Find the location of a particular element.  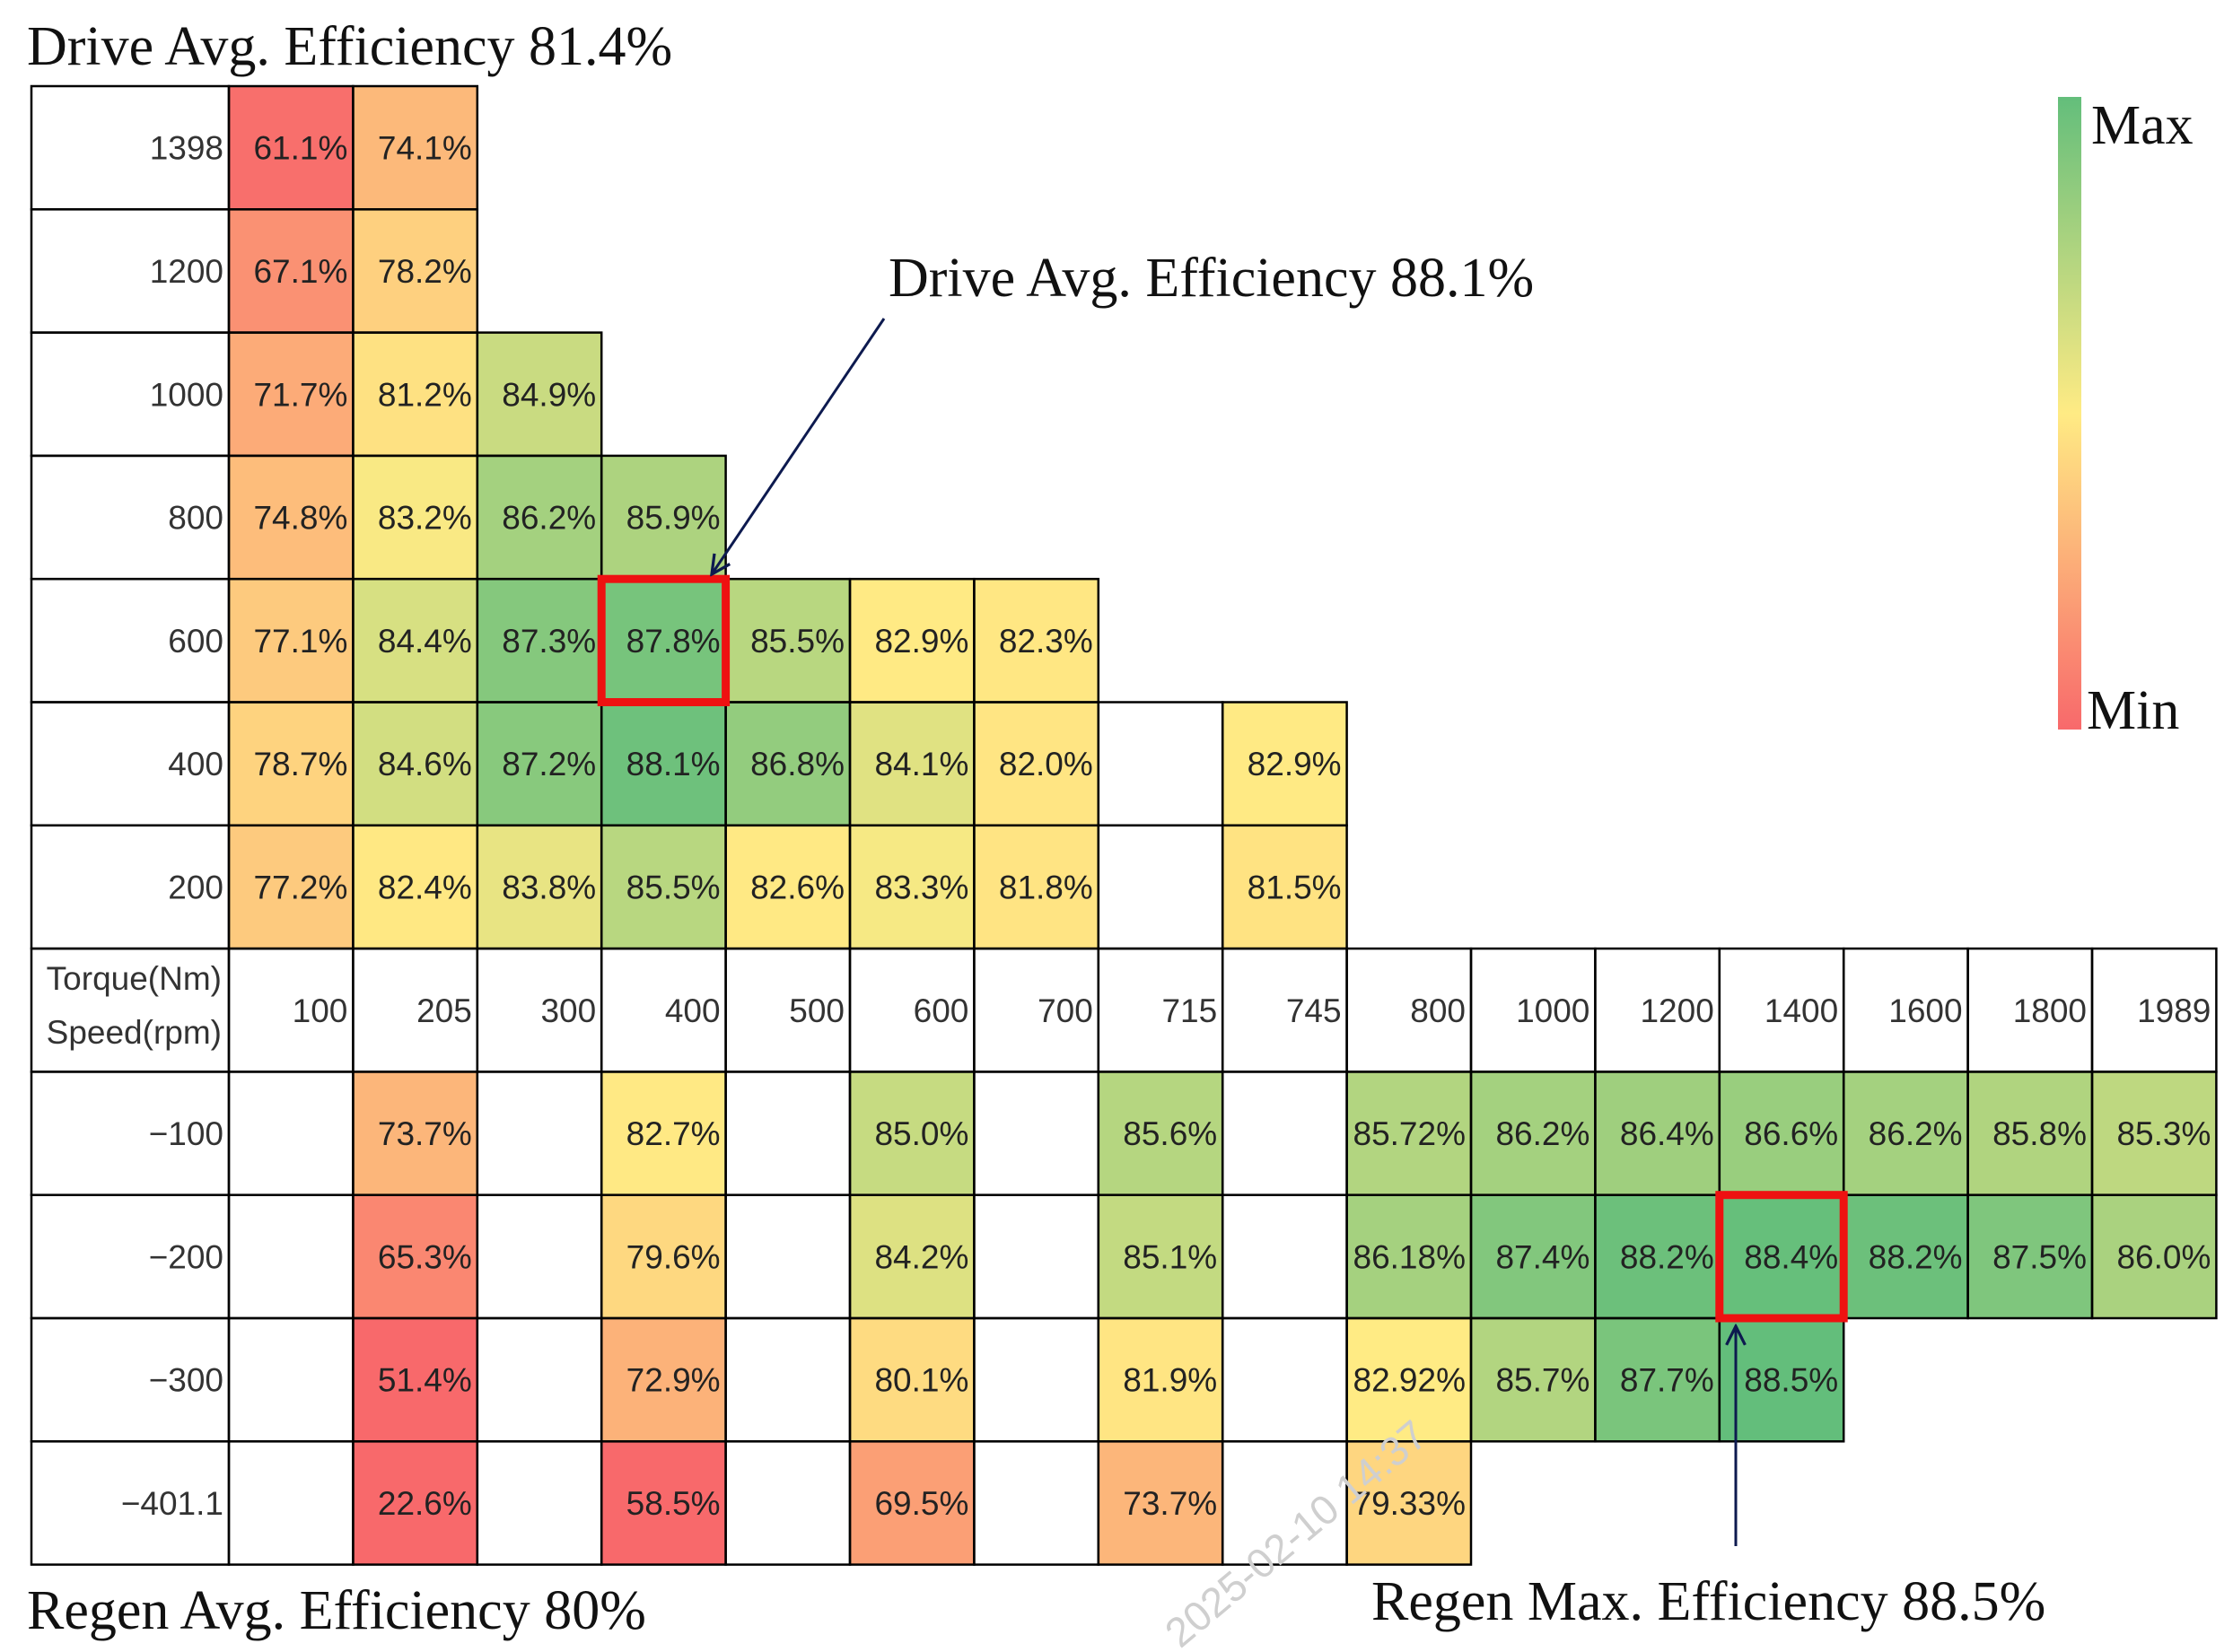

cell-value-label: 86.18% is located at coordinates (1410, 1256).